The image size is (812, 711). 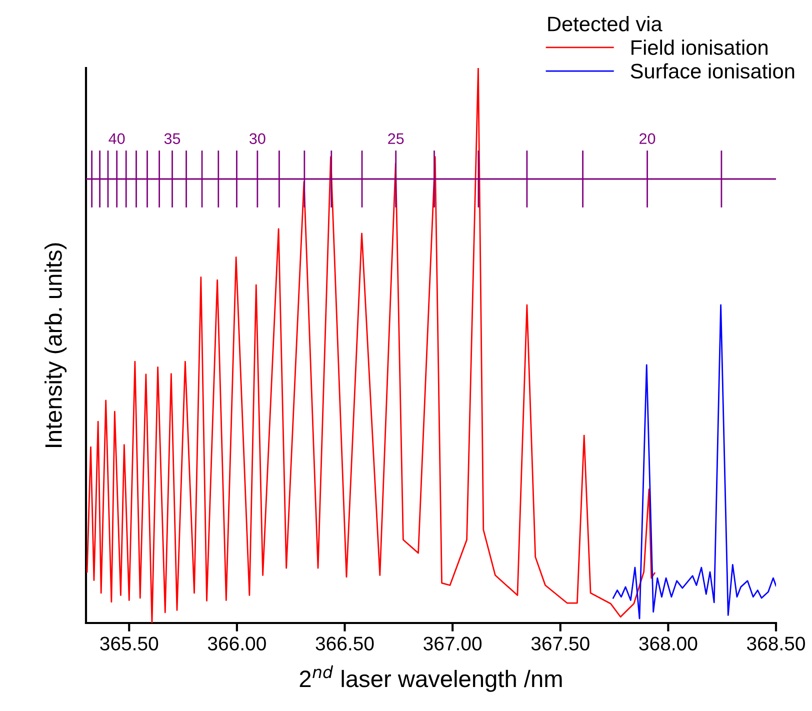 What do you see at coordinates (776, 643) in the screenshot?
I see `x-tick-label: 368.50` at bounding box center [776, 643].